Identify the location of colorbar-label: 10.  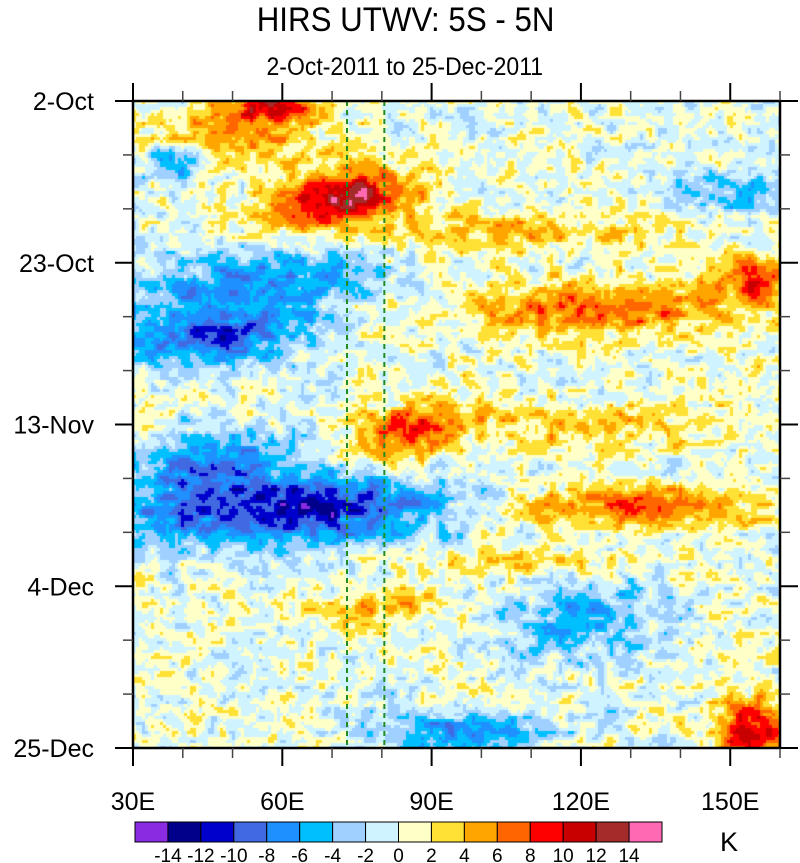
(563, 854).